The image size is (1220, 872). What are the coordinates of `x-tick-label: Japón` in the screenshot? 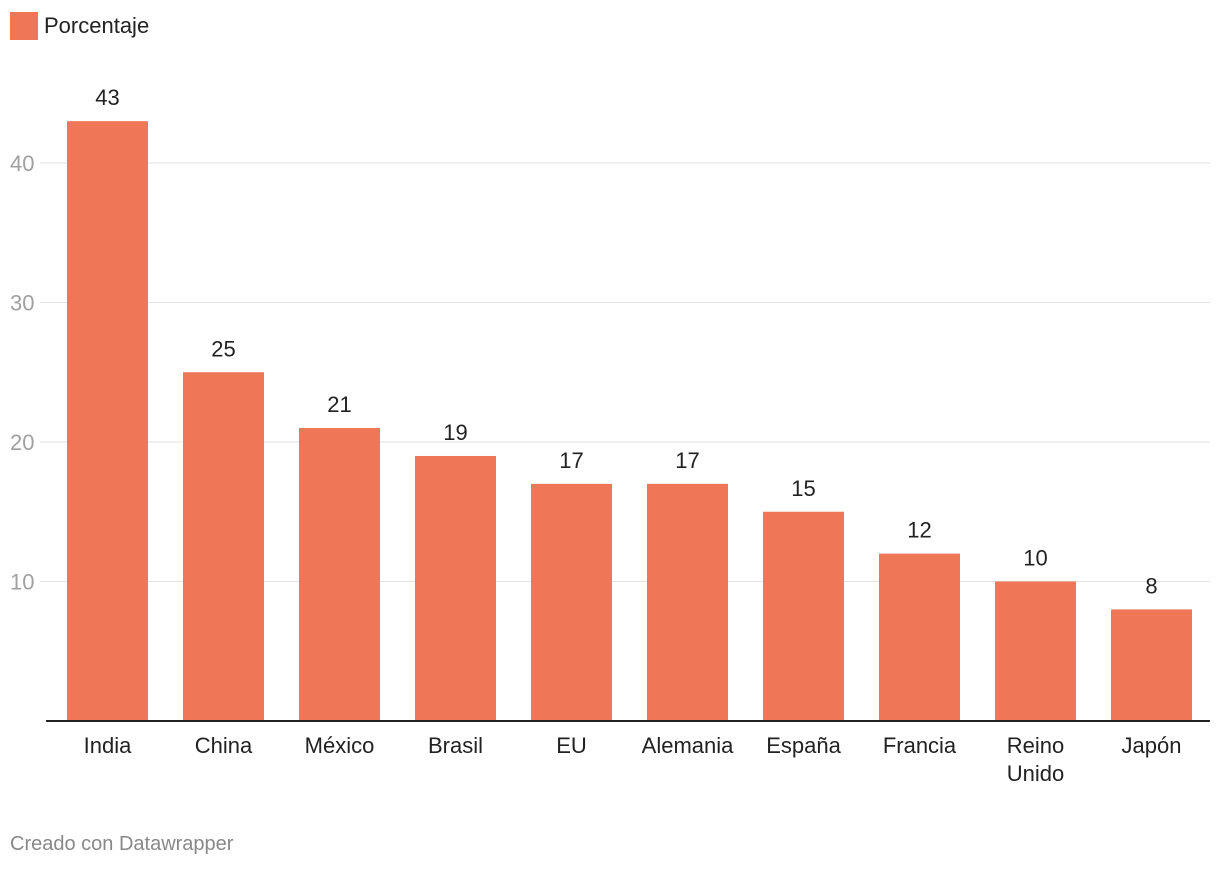 It's located at (1152, 745).